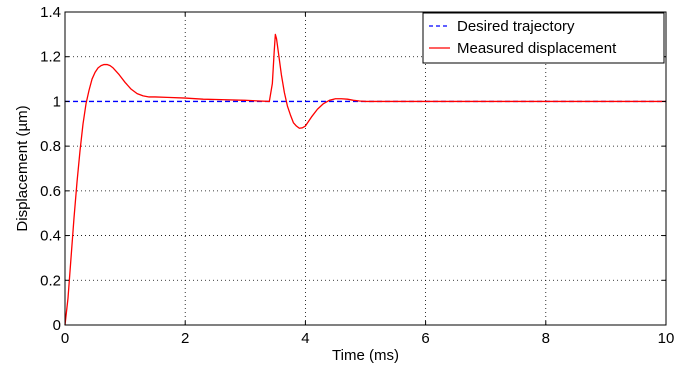 The width and height of the screenshot is (679, 371). I want to click on legend: Desired trajectory Measured displacement, so click(543, 38).